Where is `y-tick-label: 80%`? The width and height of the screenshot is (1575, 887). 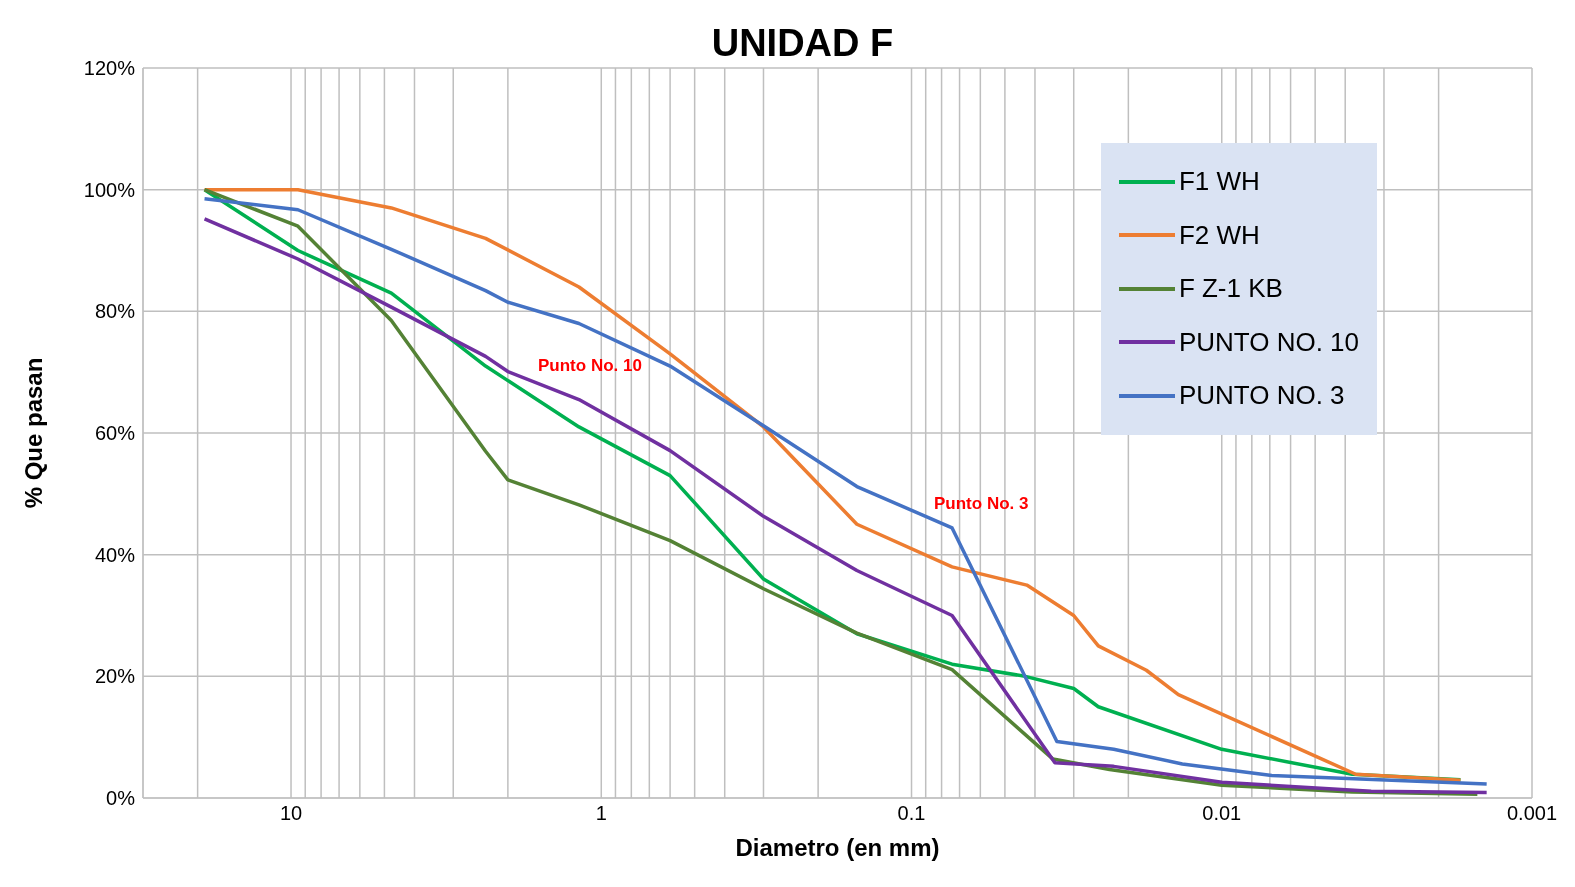 y-tick-label: 80% is located at coordinates (115, 311).